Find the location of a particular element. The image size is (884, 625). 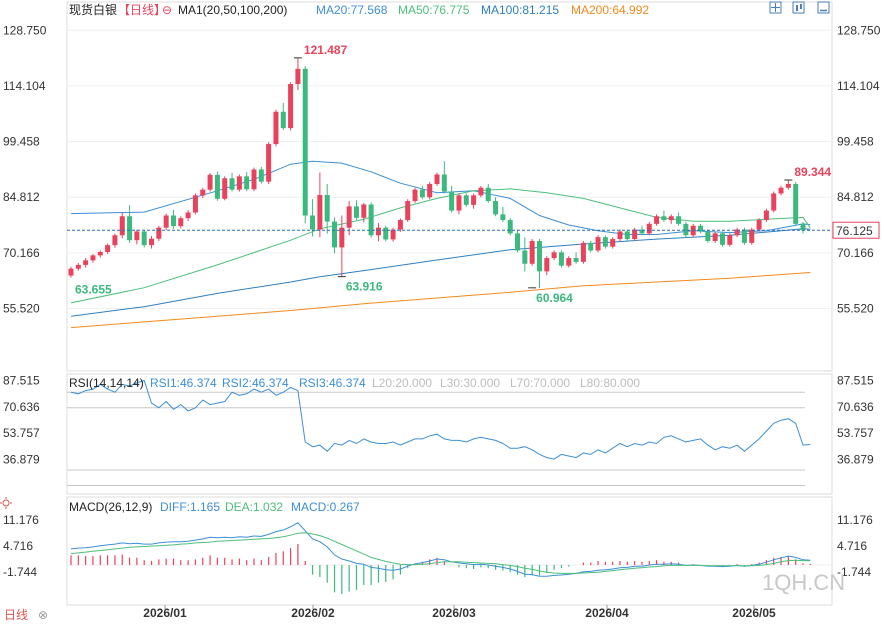

rsi-tick-right: 70.636 is located at coordinates (855, 407).